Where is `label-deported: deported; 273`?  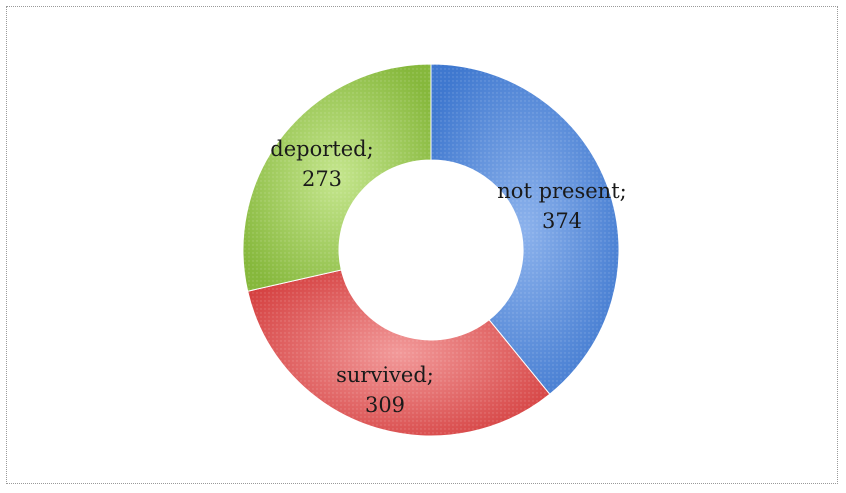 label-deported: deported; 273 is located at coordinates (321, 164).